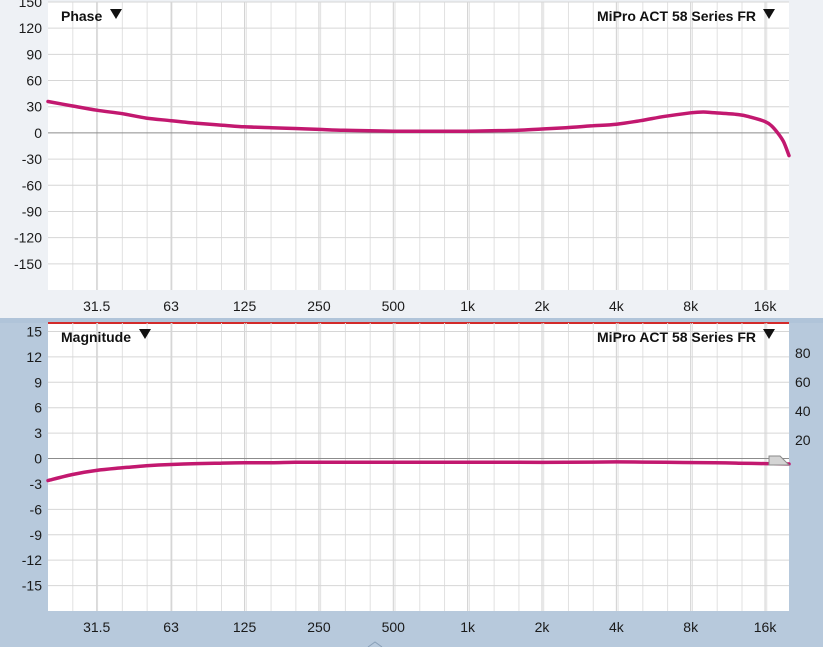 This screenshot has width=823, height=647. Describe the element at coordinates (375, 644) in the screenshot. I see `scroll-up-icon` at that location.